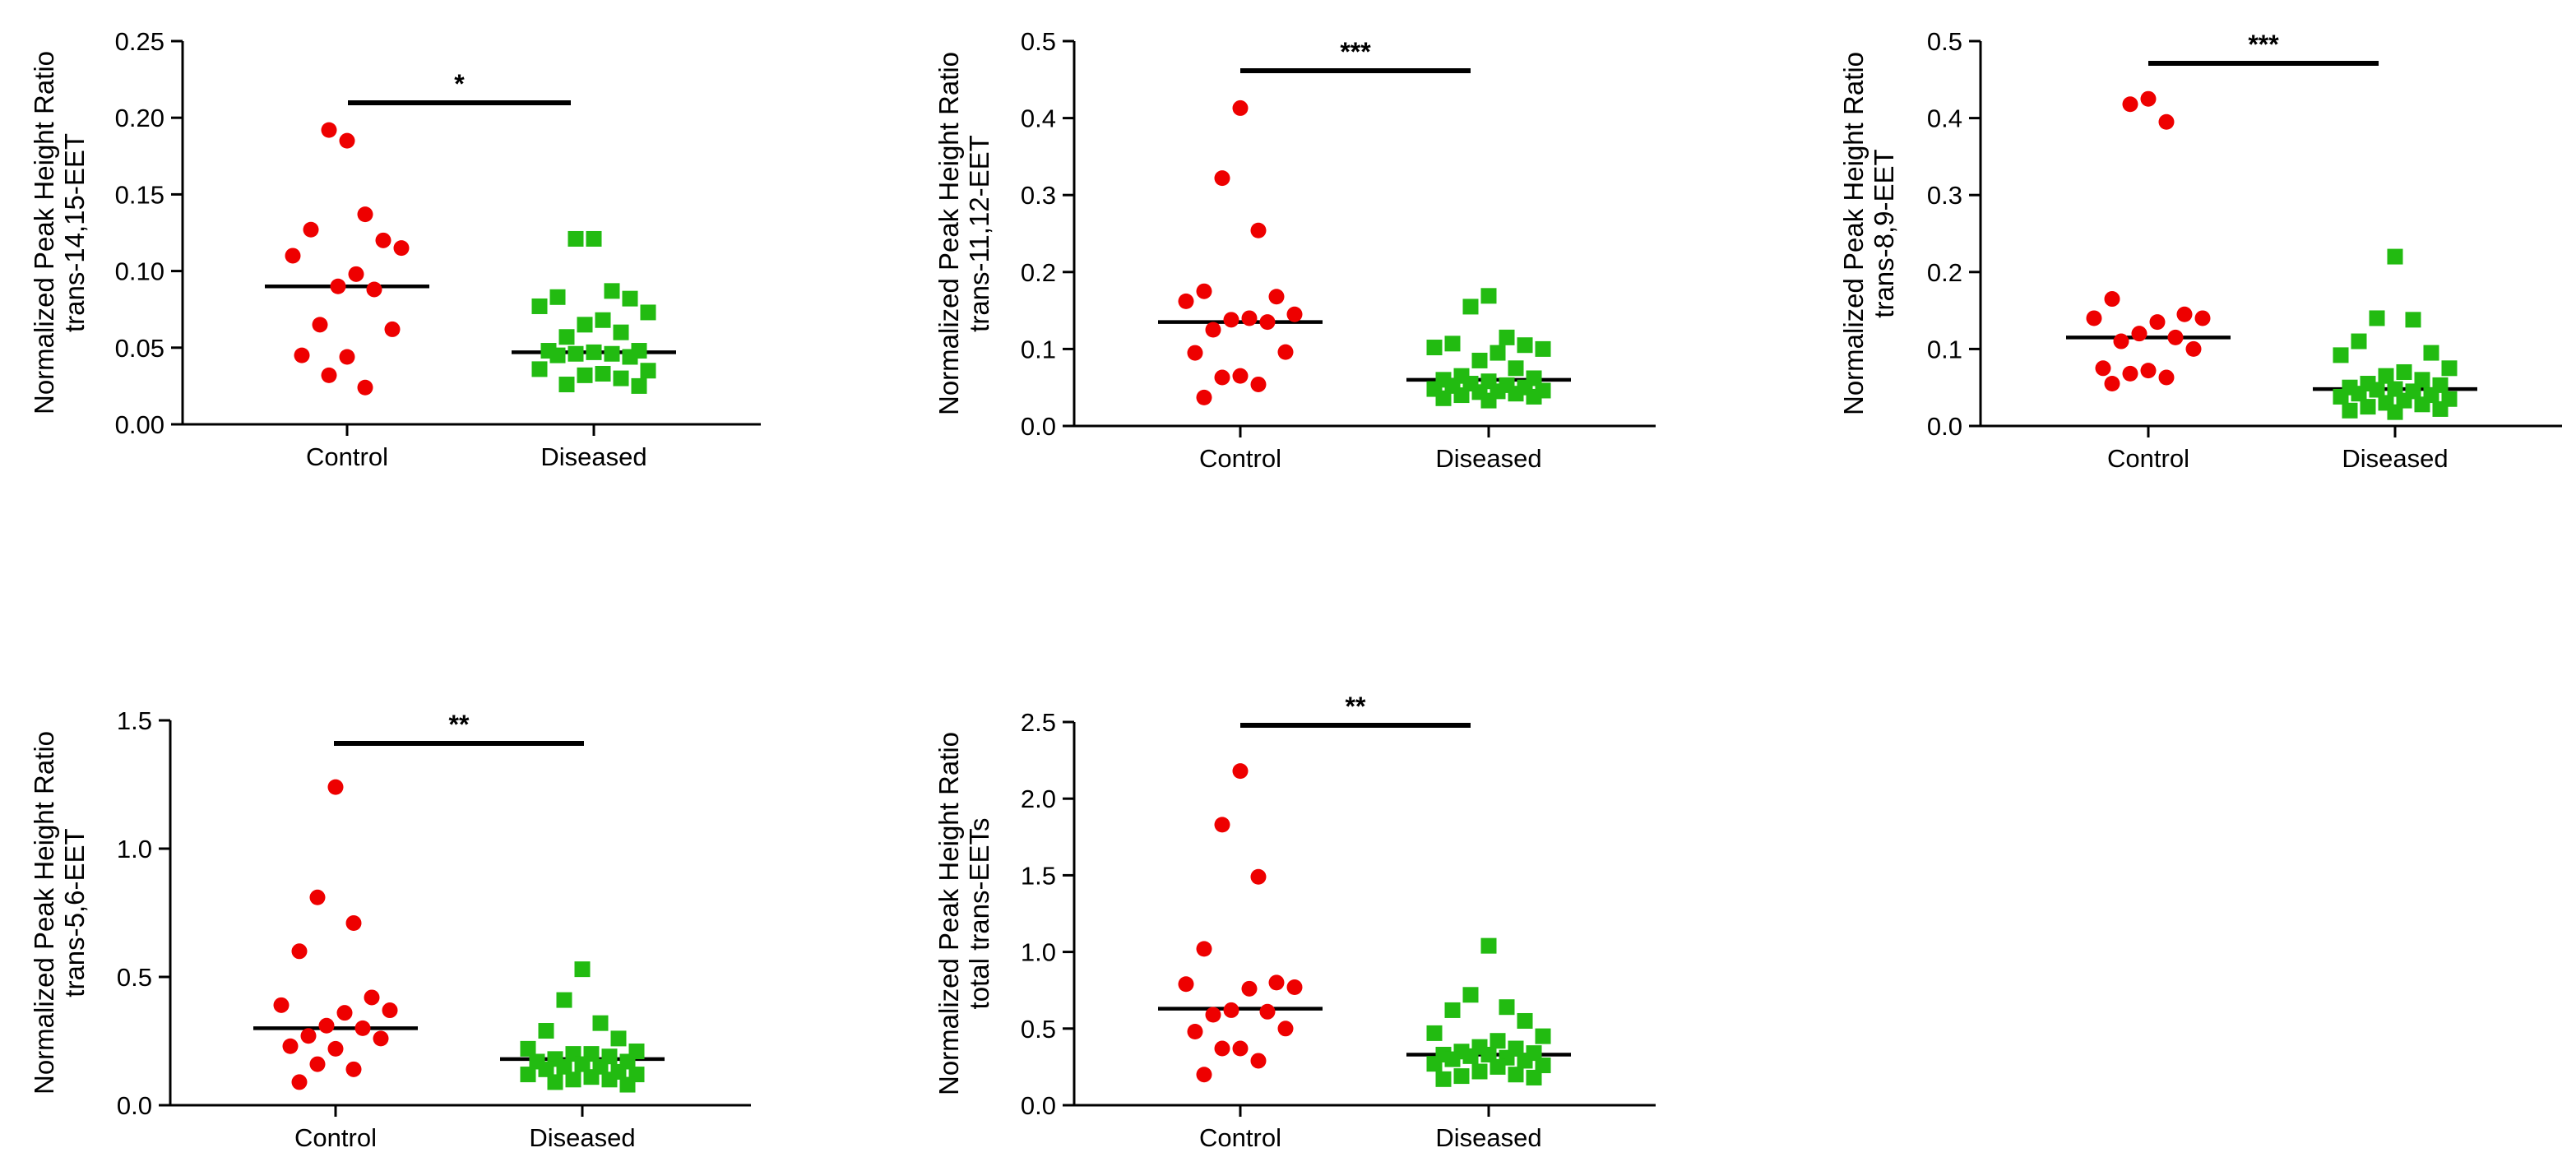 Image resolution: width=2576 pixels, height=1171 pixels. Describe the element at coordinates (1038, 799) in the screenshot. I see `y-tick-label: 2.0` at that location.